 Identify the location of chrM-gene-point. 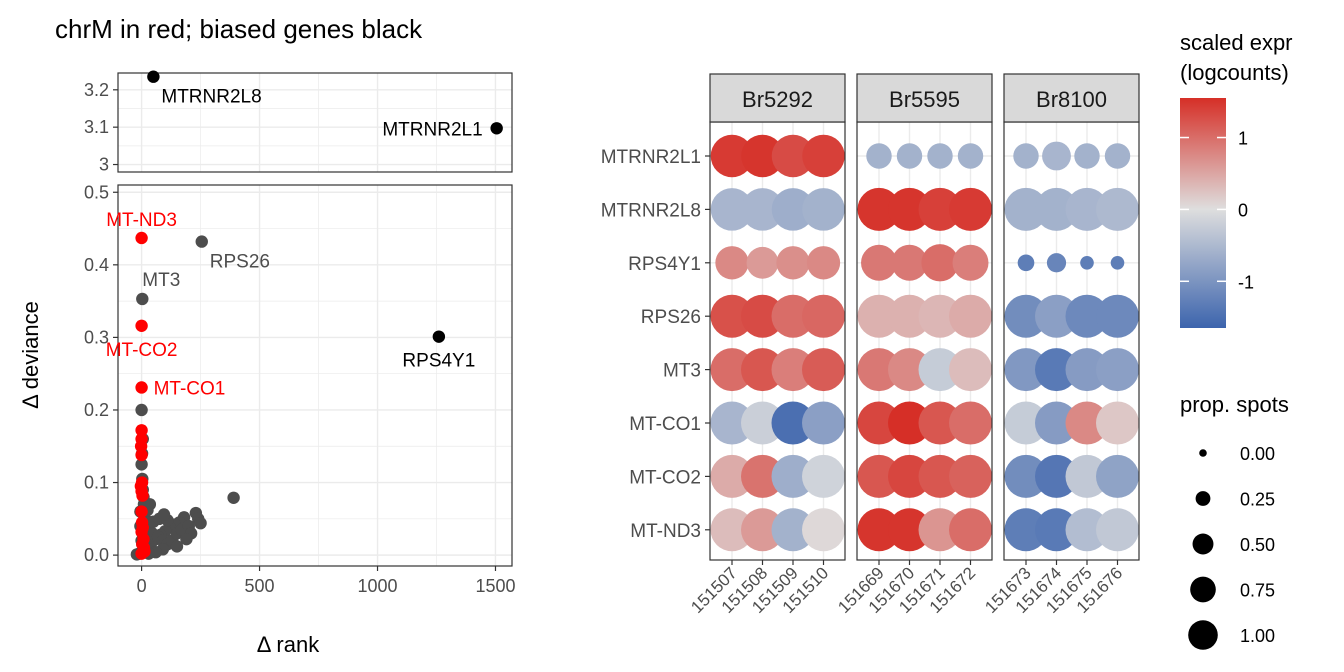
(141, 430).